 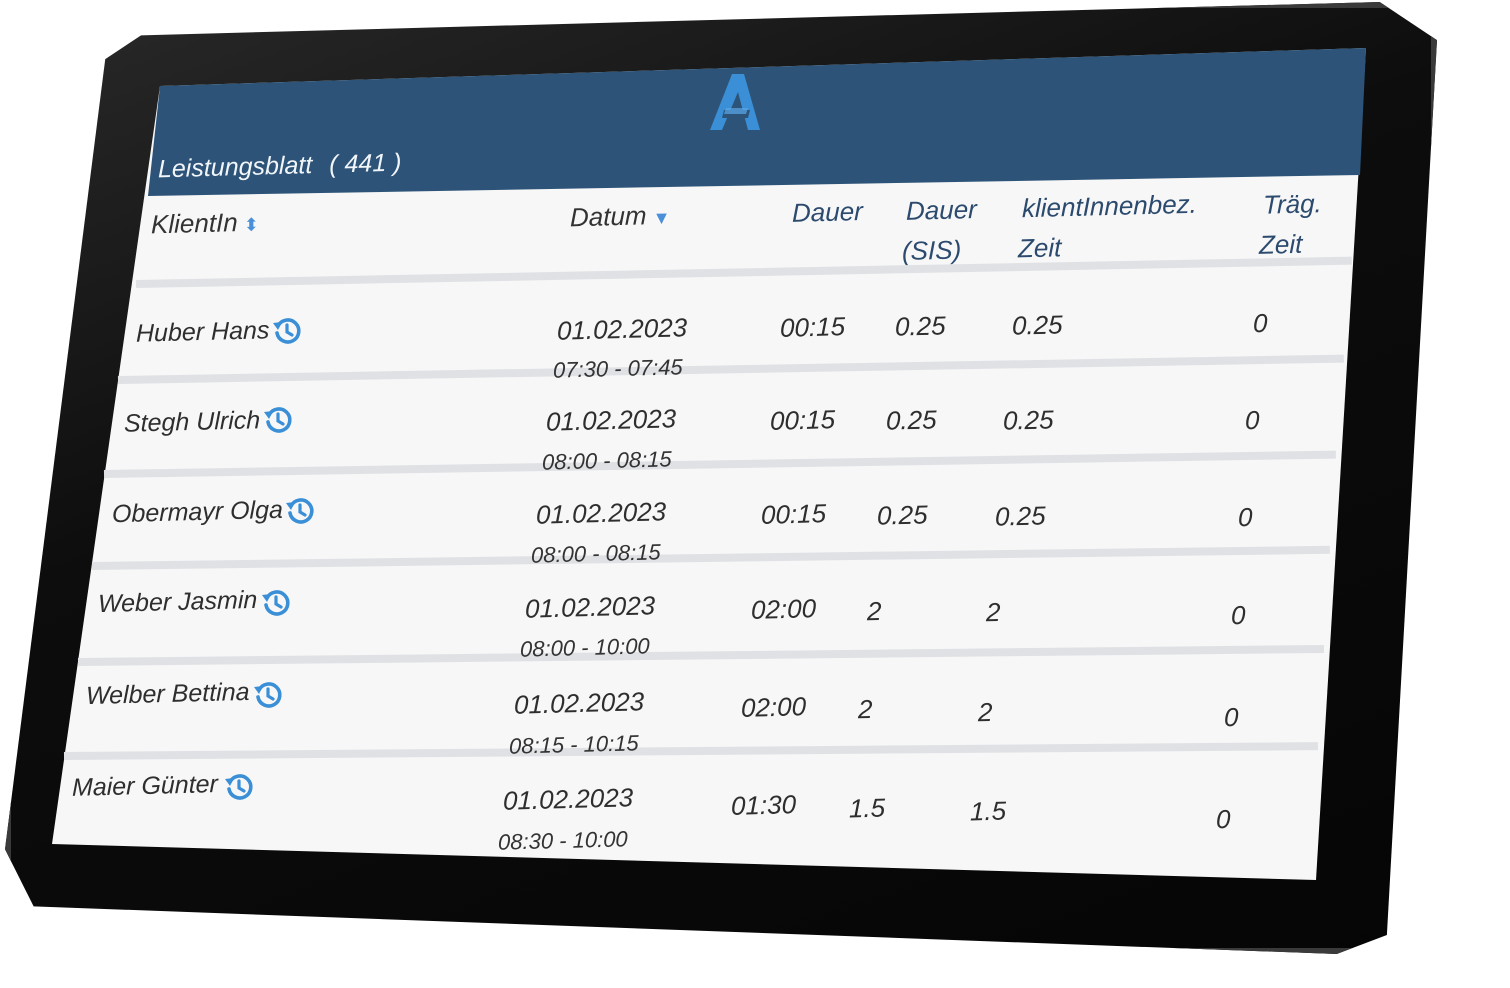 What do you see at coordinates (192, 422) in the screenshot?
I see `client-name: Stegh Ulrich` at bounding box center [192, 422].